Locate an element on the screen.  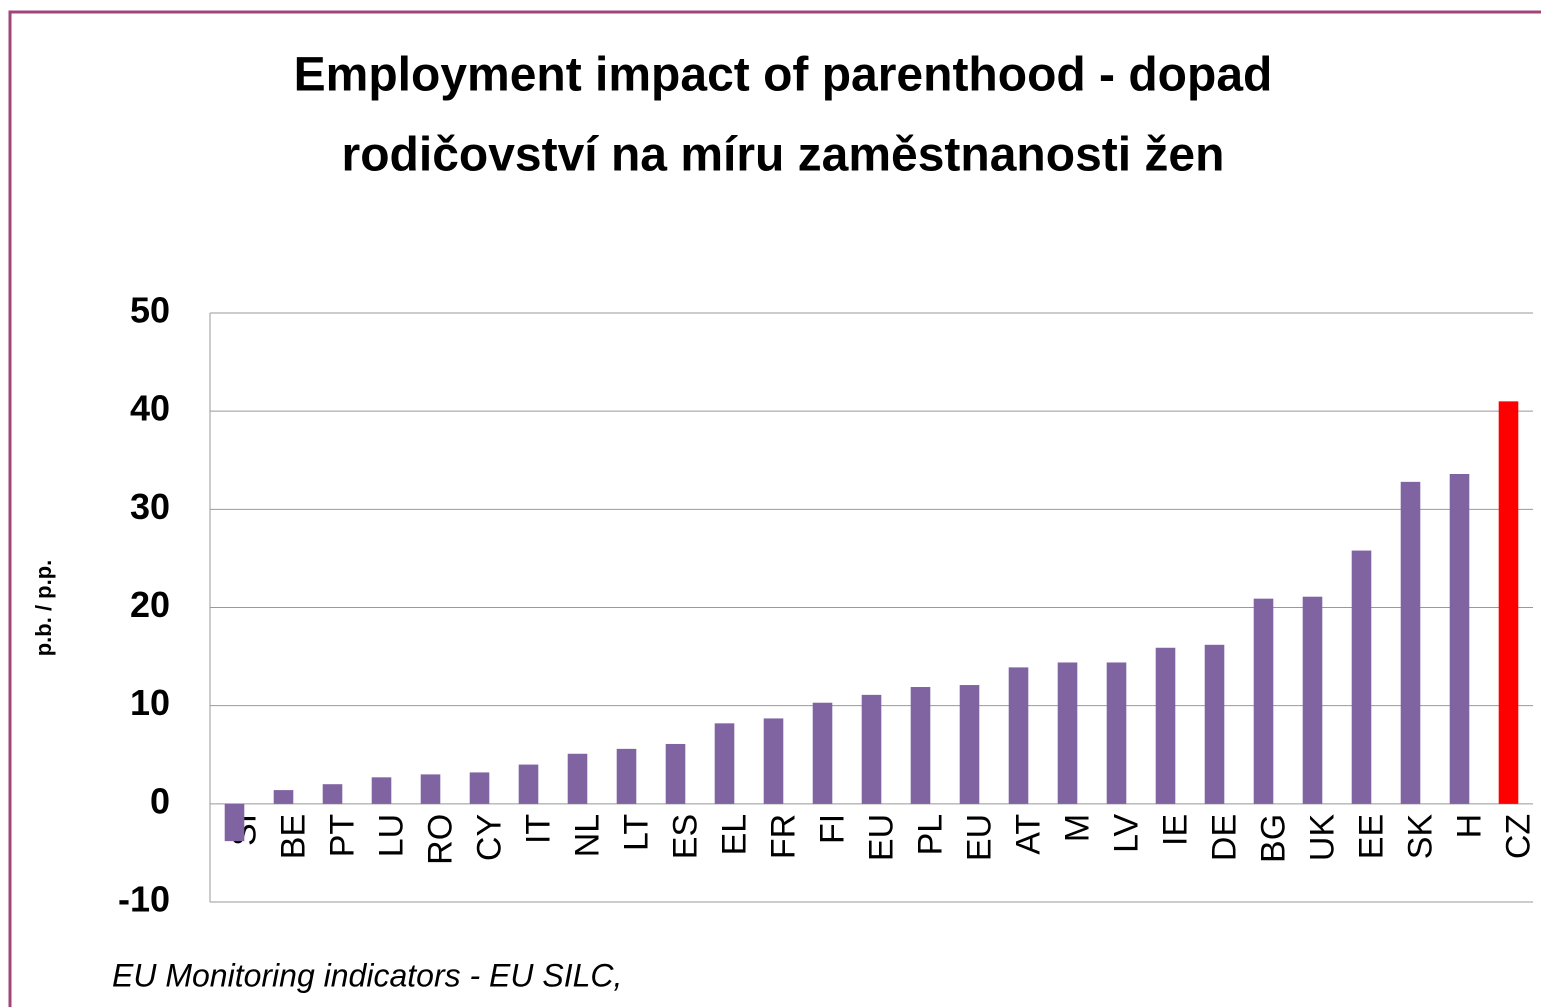
x-tick-label: BE is located at coordinates (293, 836).